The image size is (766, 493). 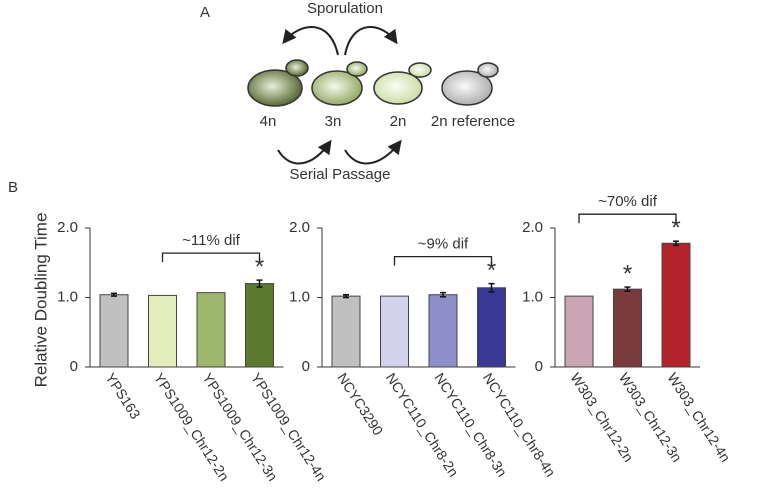 I want to click on panel-label: A, so click(x=205, y=12).